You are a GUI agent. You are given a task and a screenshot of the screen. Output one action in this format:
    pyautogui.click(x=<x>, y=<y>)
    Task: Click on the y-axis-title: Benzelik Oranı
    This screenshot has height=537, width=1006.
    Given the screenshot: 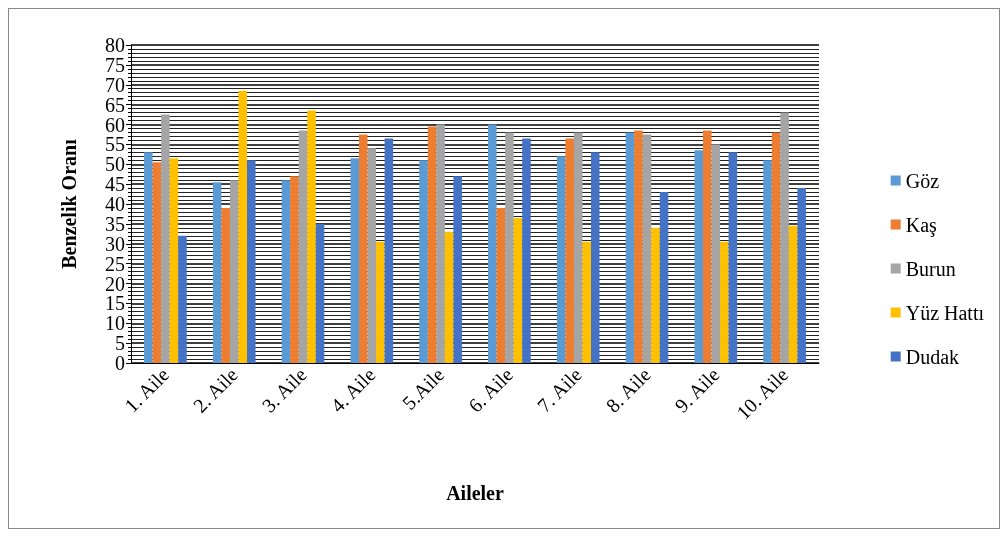 What is the action you would take?
    pyautogui.click(x=69, y=203)
    